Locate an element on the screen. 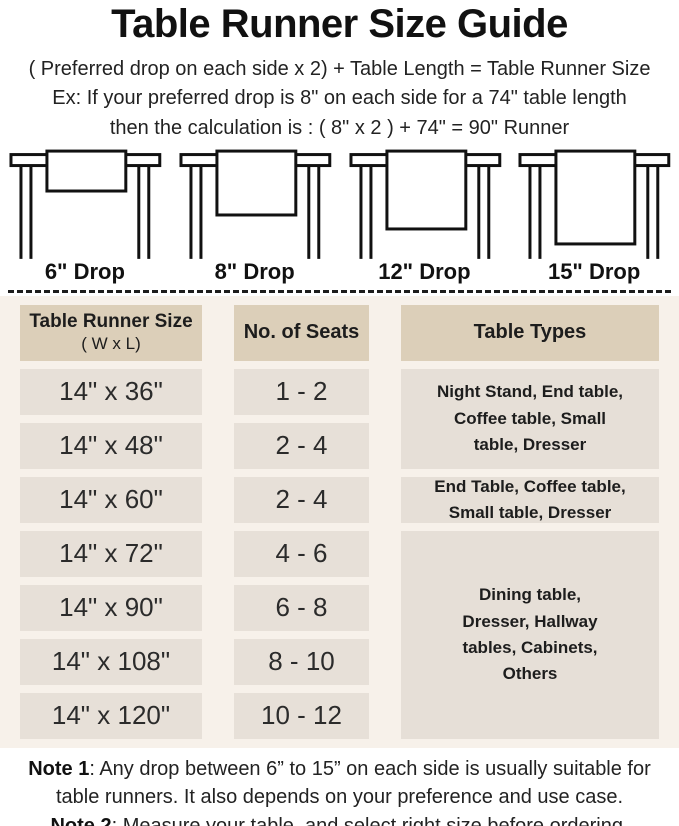 The height and width of the screenshot is (826, 679). seats-cell: 10 - 12 is located at coordinates (301, 715).